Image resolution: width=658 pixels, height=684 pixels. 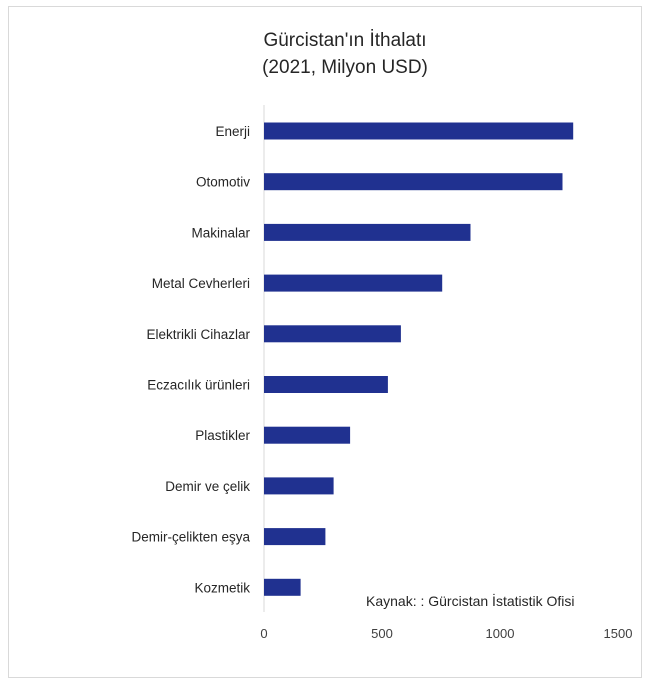 What do you see at coordinates (618, 633) in the screenshot?
I see `x-tick-label-3: 1500` at bounding box center [618, 633].